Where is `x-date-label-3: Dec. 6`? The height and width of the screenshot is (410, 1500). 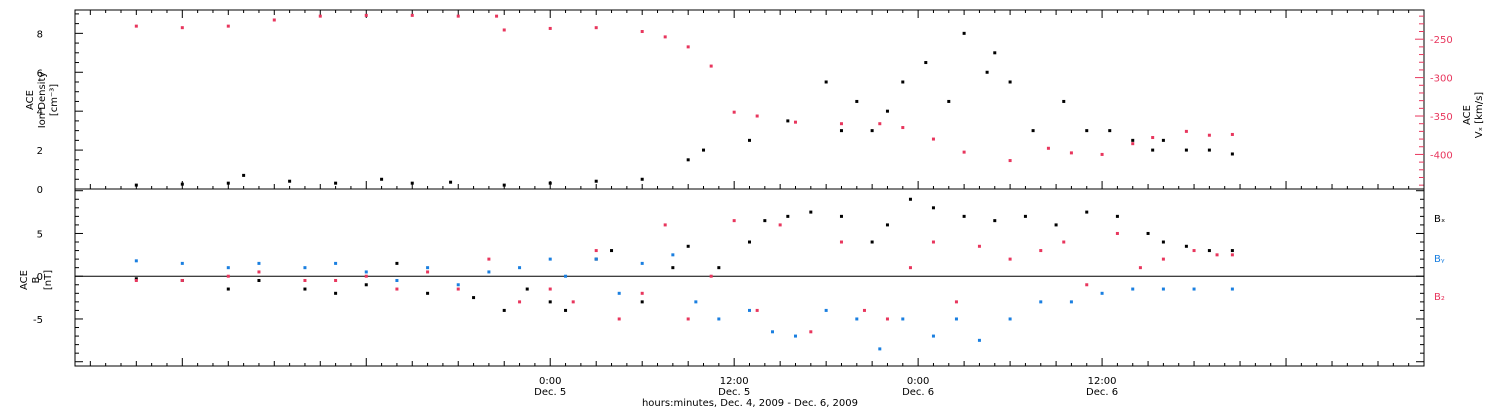
x-date-label-3: Dec. 6 is located at coordinates (1102, 392).